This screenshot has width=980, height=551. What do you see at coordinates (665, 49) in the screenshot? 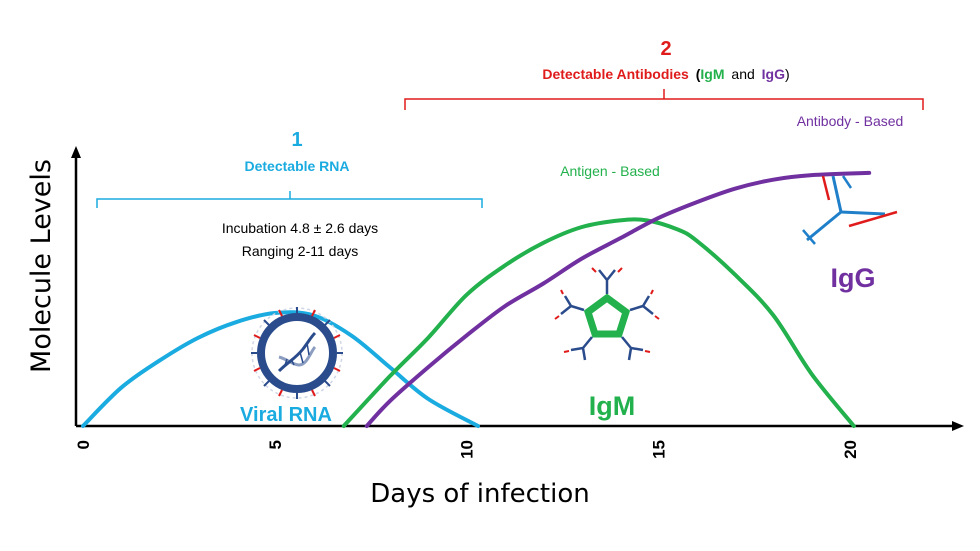
I see `antibody-number: 2` at bounding box center [665, 49].